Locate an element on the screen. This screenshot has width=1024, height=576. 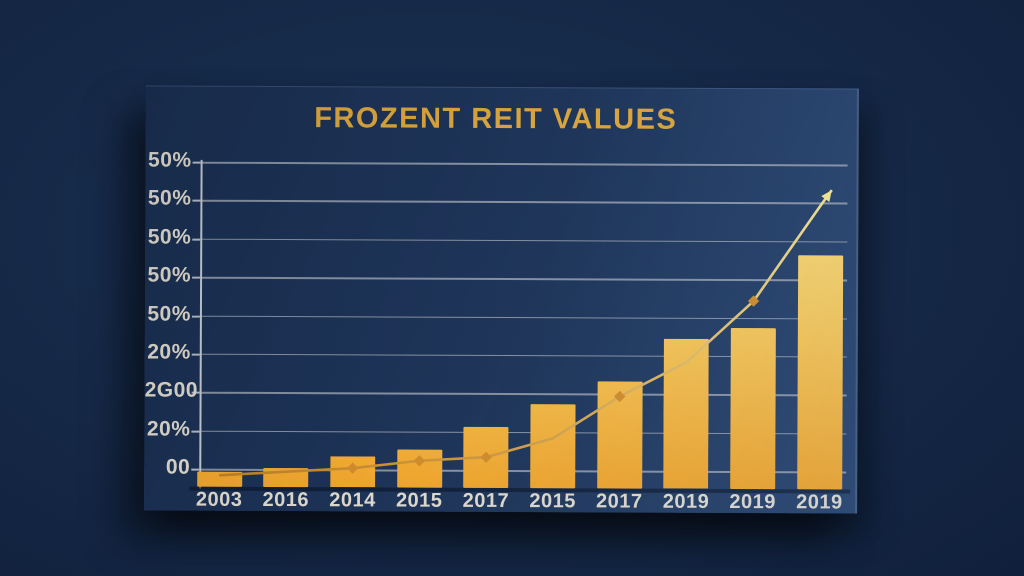
x-axis-label: 2014 is located at coordinates (352, 500).